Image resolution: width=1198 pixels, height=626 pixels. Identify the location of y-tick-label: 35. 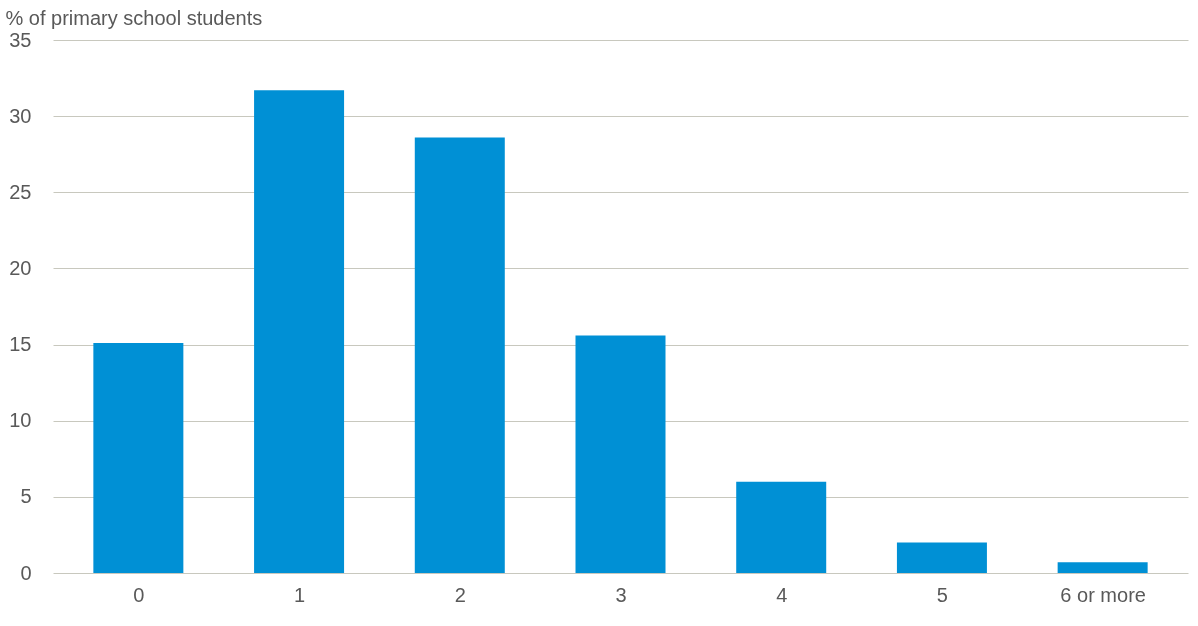
(20, 39).